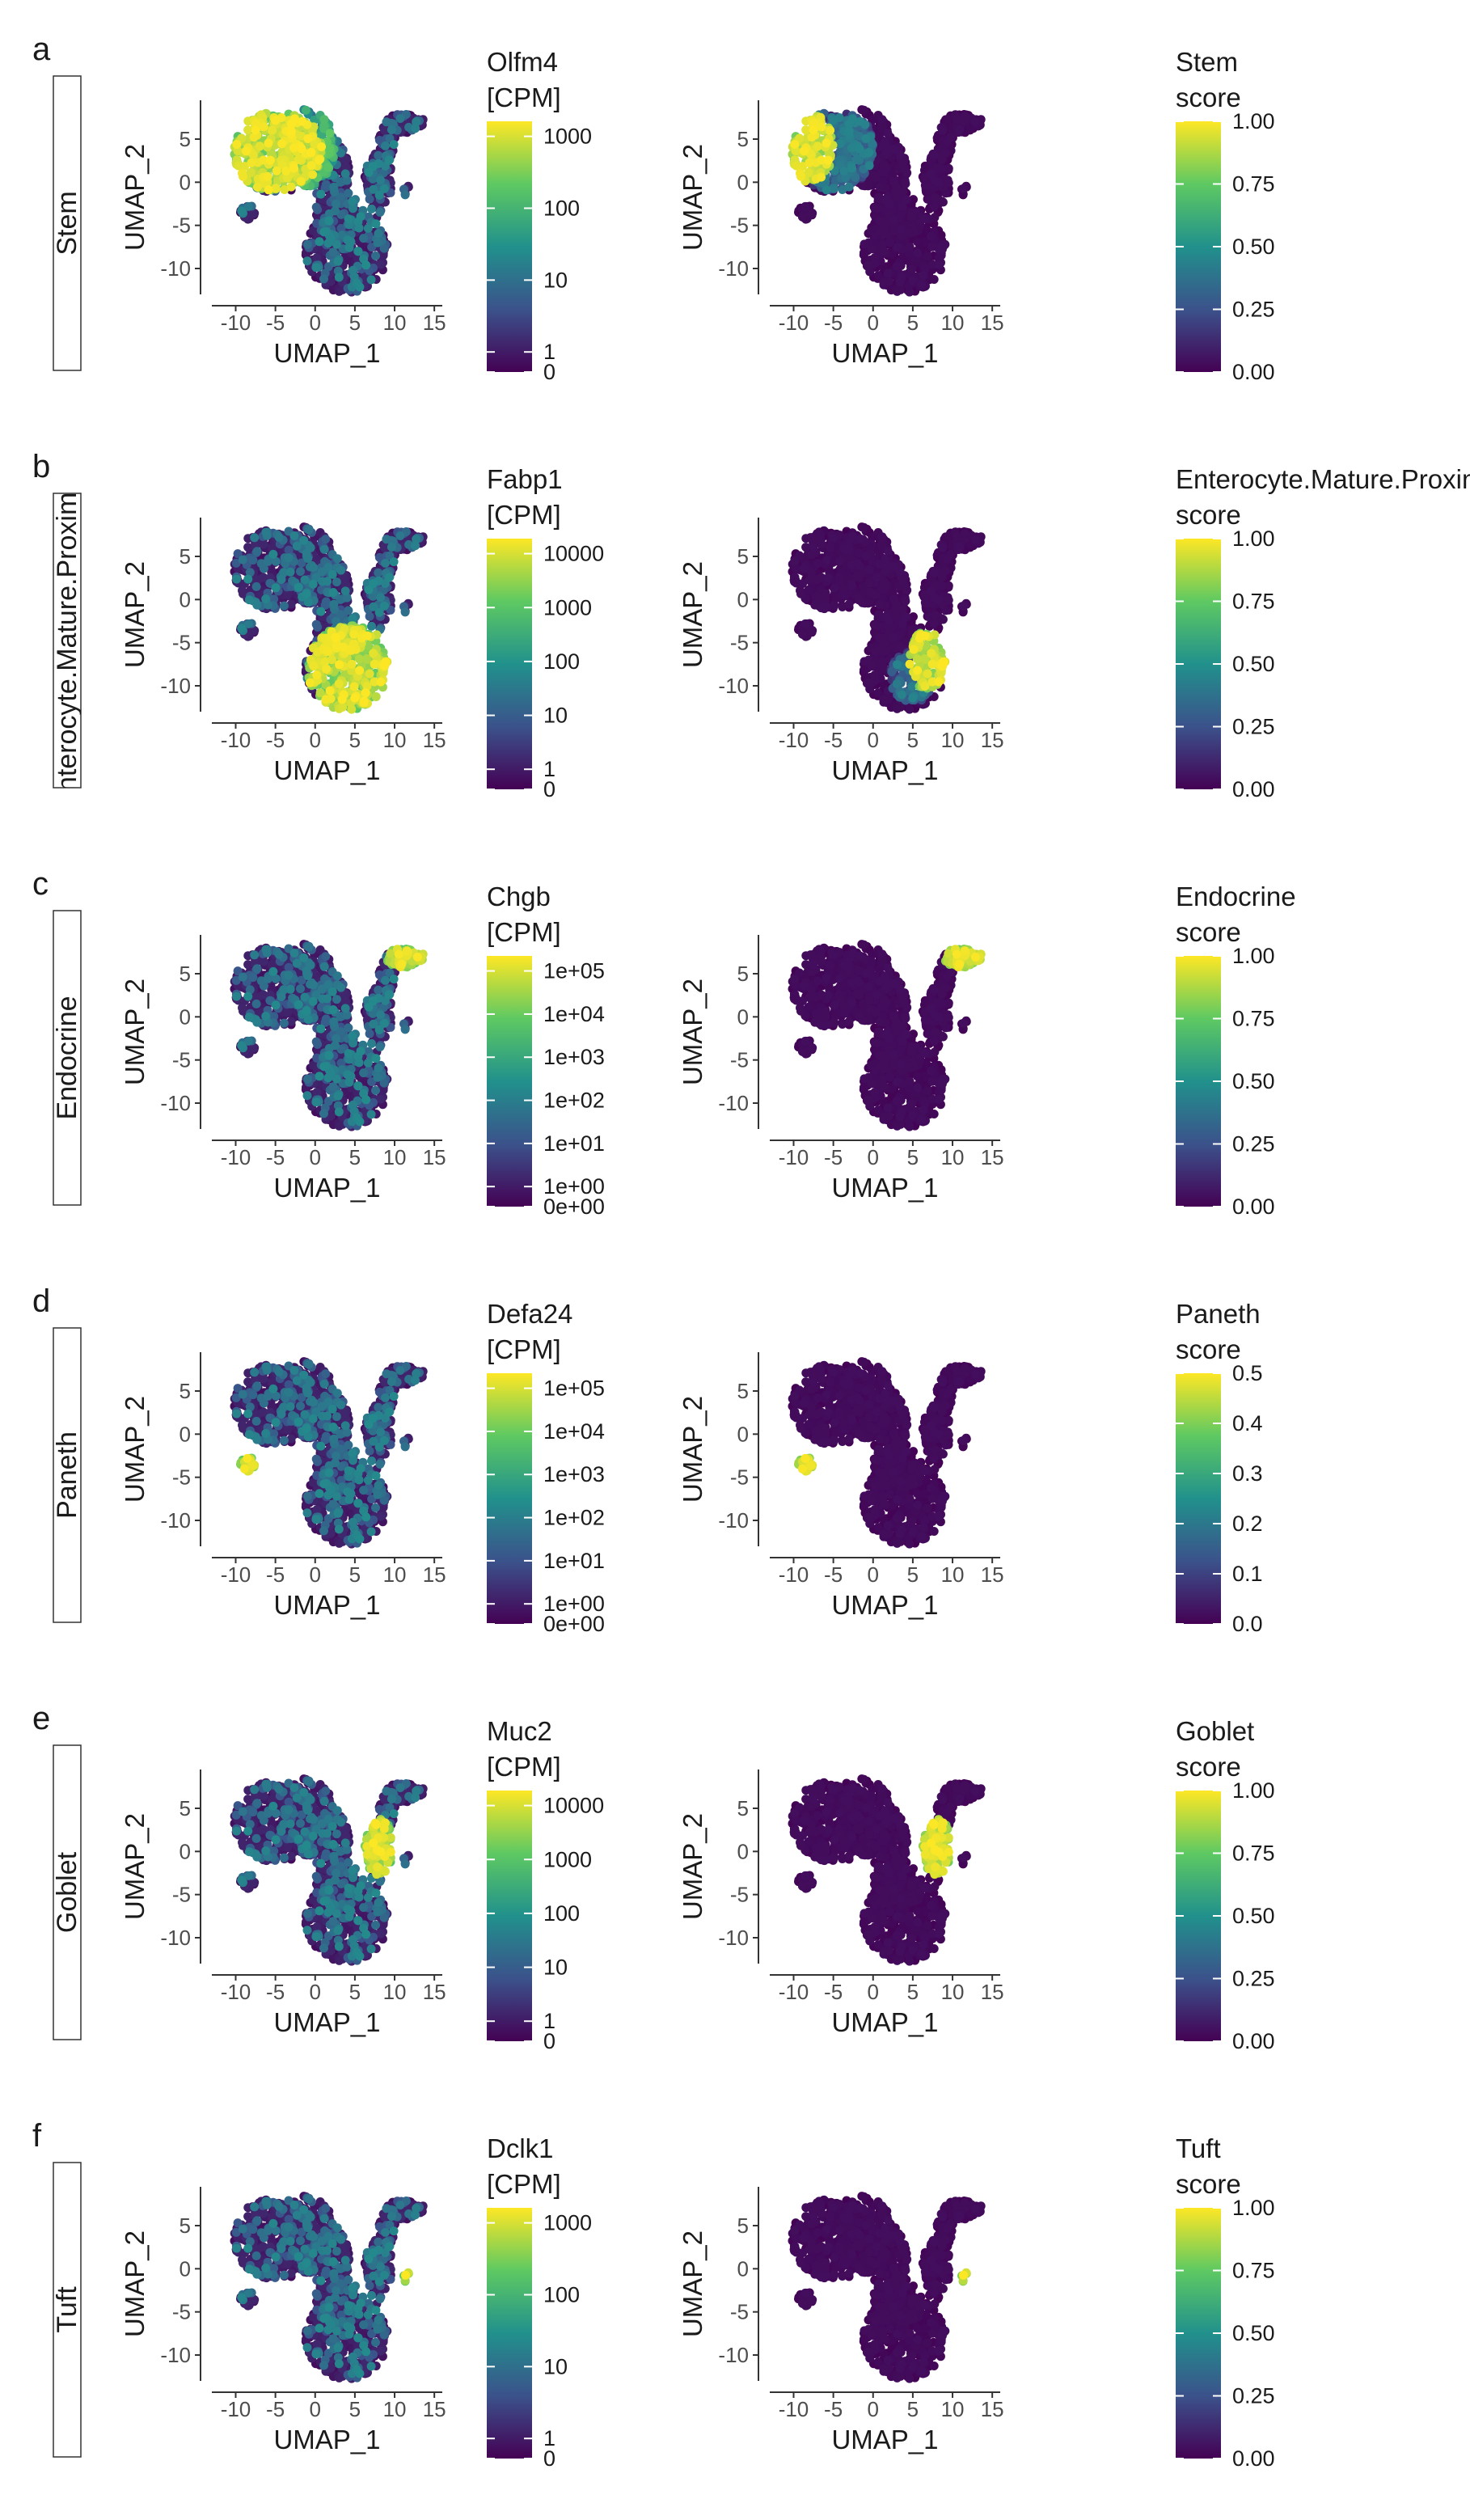  What do you see at coordinates (175, 686) in the screenshot?
I see `y-tick-label: -10` at bounding box center [175, 686].